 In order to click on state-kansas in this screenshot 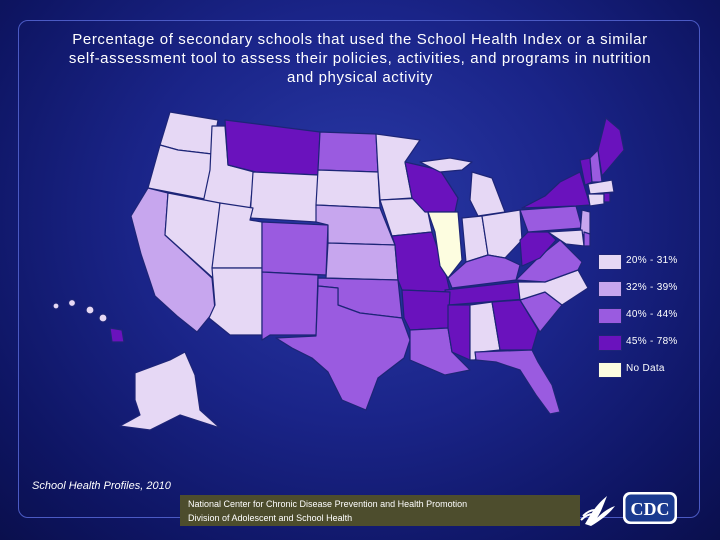, I will do `click(362, 261)`.